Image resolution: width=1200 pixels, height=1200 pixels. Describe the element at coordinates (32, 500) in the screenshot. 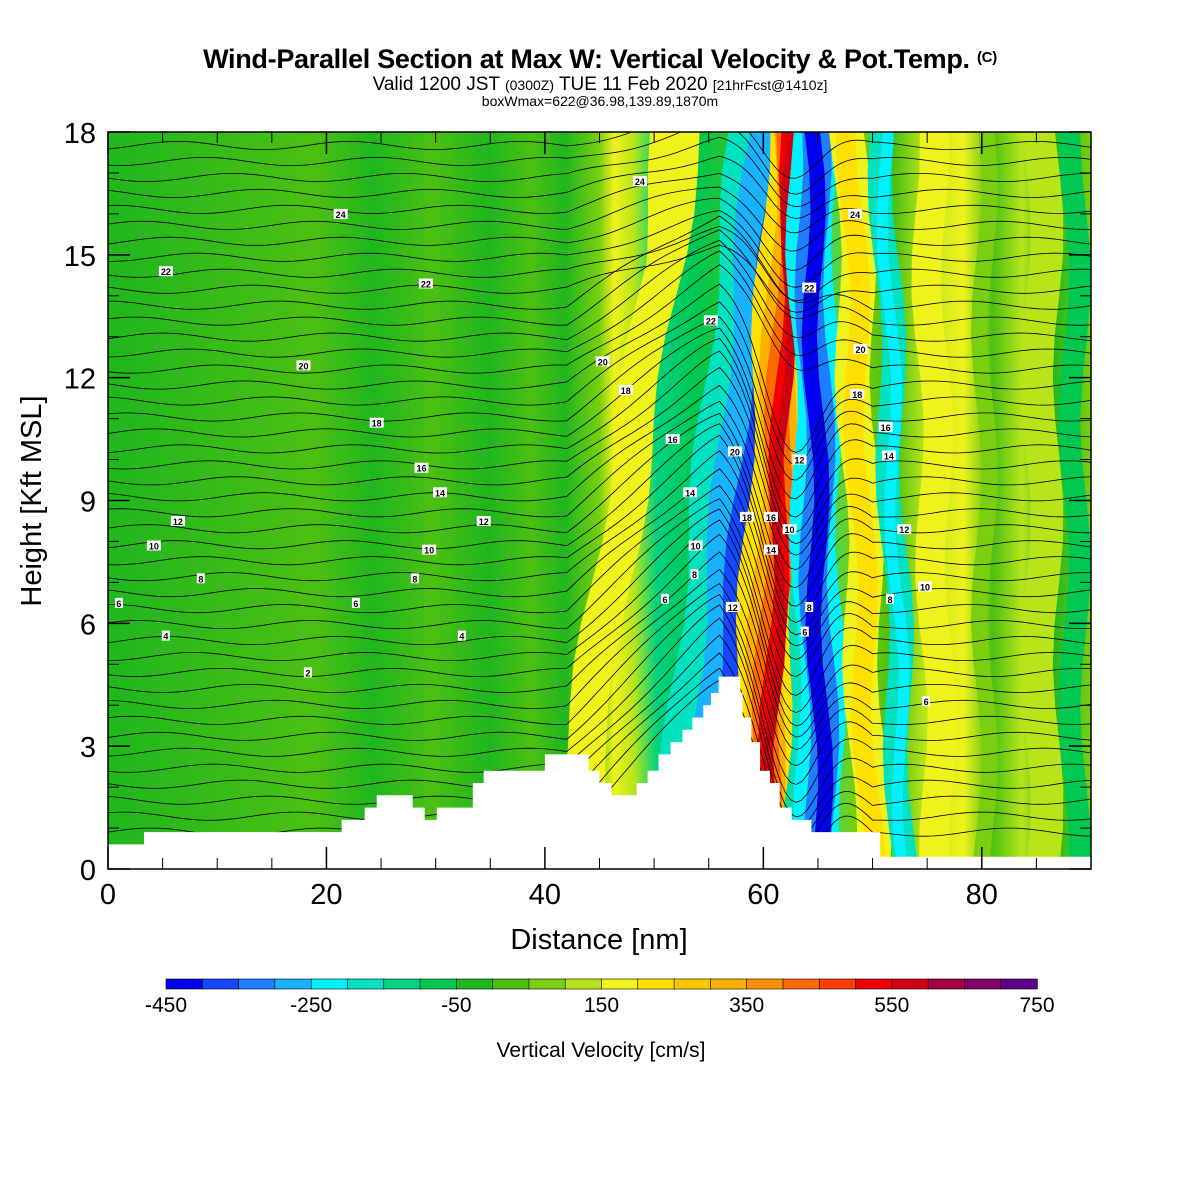

I see `y-axis-label: Height [Kft MSL]` at that location.